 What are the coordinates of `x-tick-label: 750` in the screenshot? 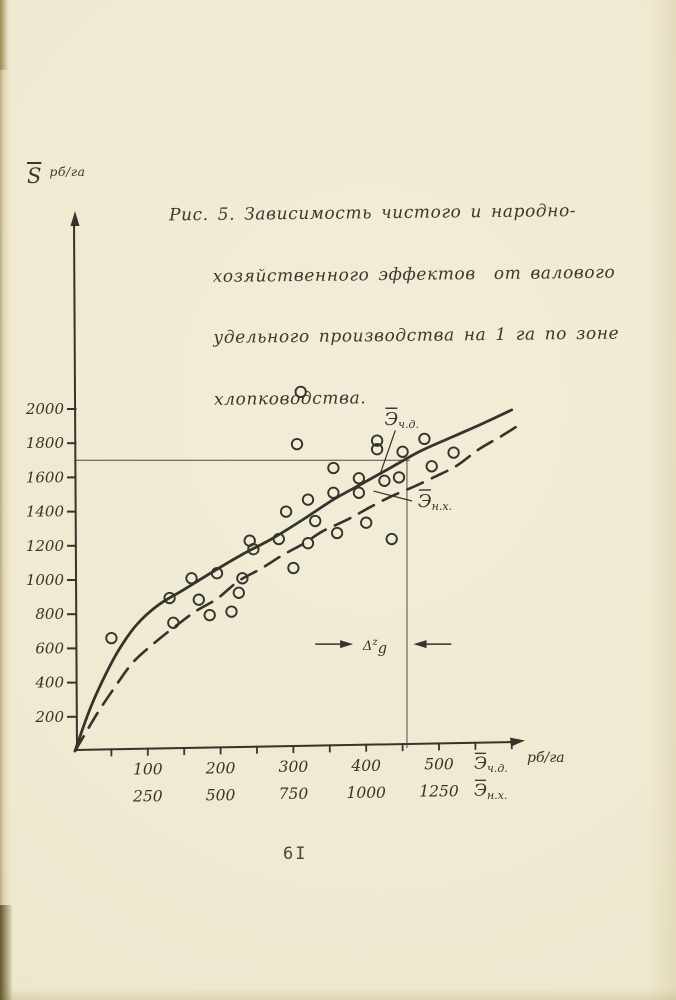 It's located at (294, 794).